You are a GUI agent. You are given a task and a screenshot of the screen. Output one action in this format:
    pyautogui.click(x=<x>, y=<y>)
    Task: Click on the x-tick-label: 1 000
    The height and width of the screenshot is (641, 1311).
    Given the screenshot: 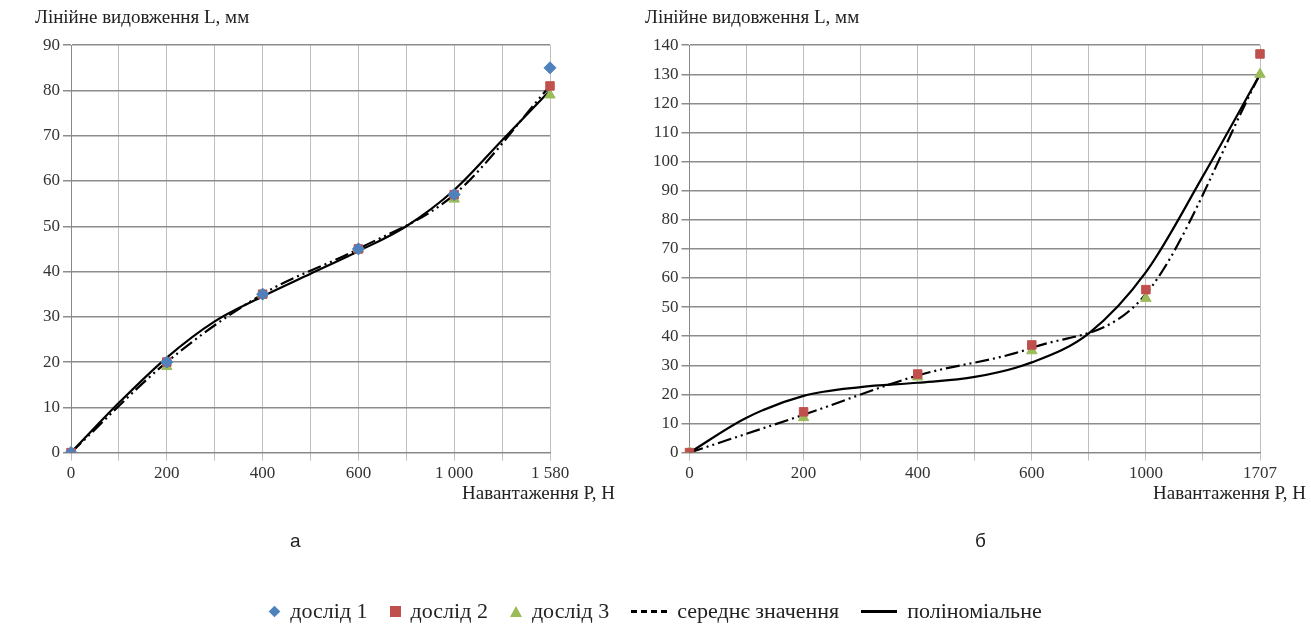 What is the action you would take?
    pyautogui.click(x=454, y=473)
    